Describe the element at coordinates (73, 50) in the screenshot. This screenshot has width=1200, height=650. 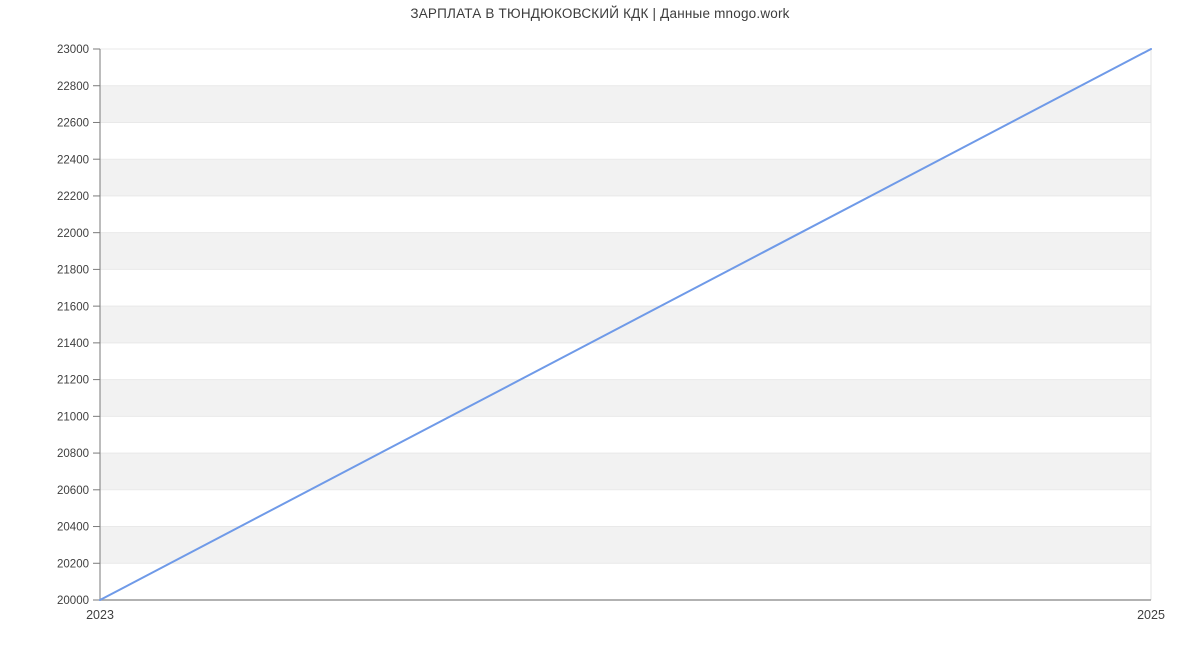
I see `y-tick-label: 23000` at that location.